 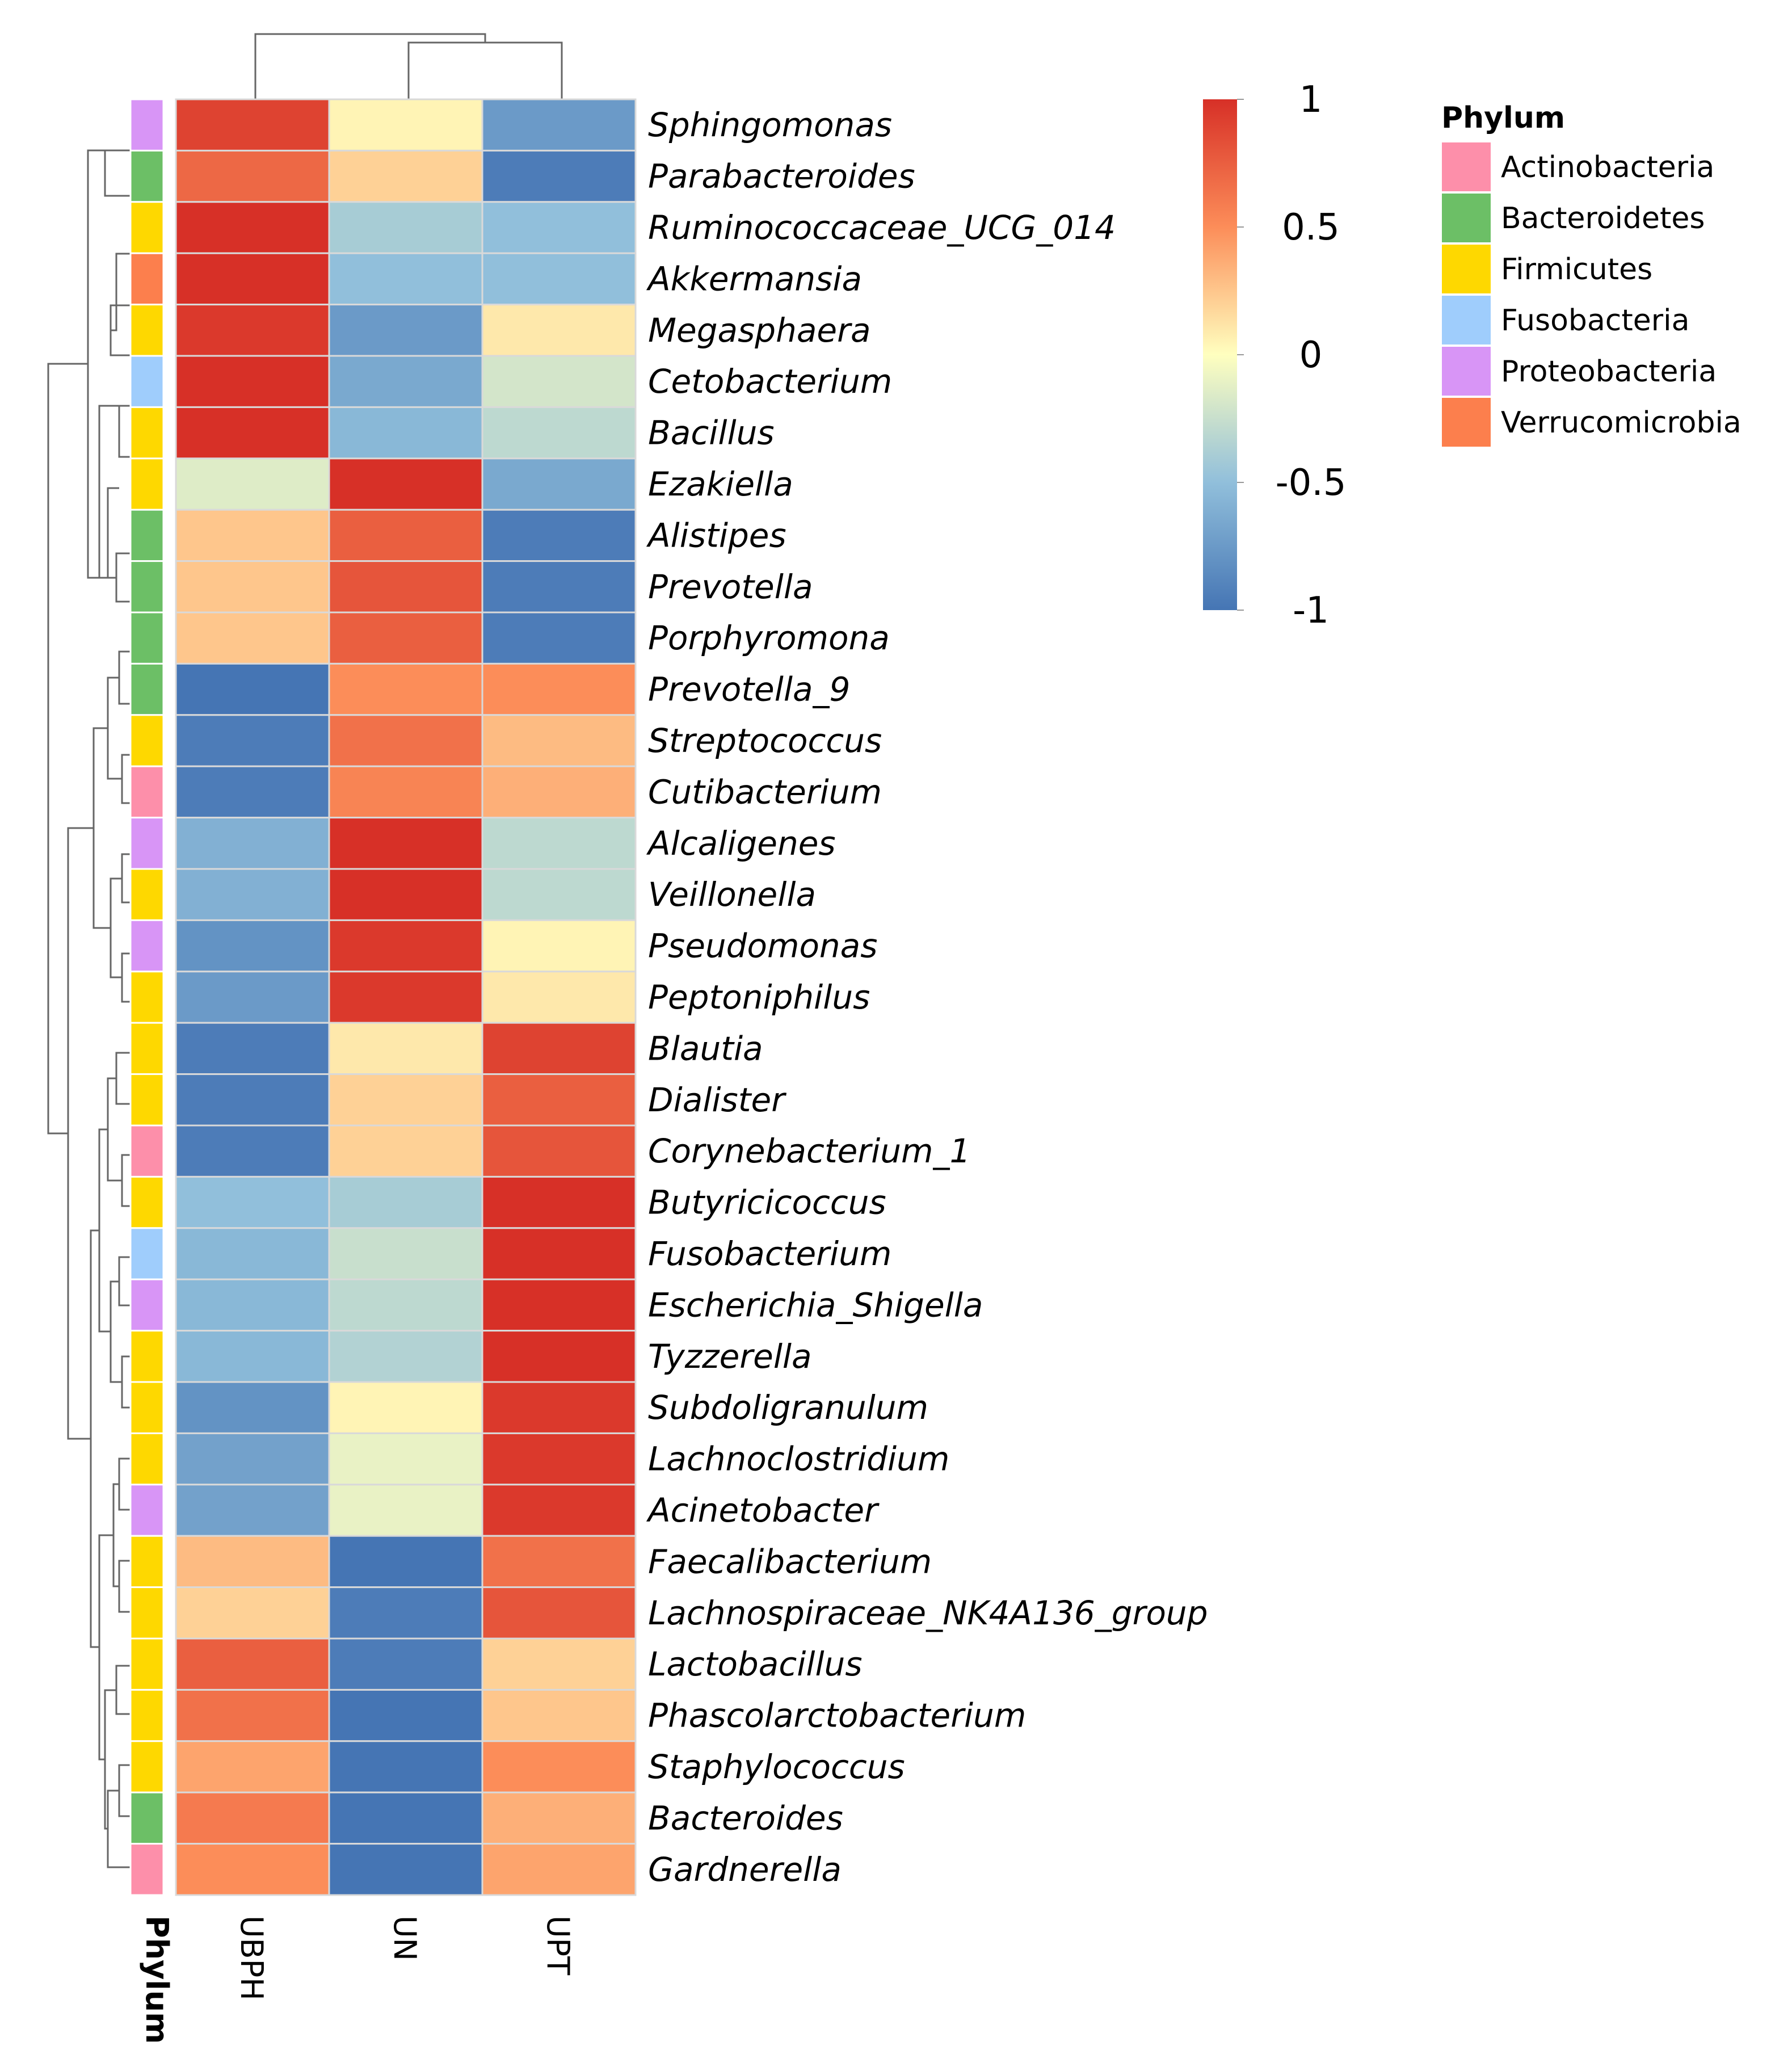 I want to click on row-label: Lachnospiraceae_NK4A136_group, so click(x=928, y=1613).